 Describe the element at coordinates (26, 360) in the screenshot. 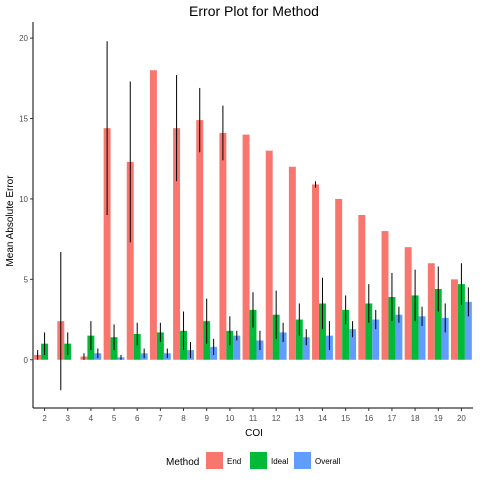

I see `y-tick-label: 0` at that location.